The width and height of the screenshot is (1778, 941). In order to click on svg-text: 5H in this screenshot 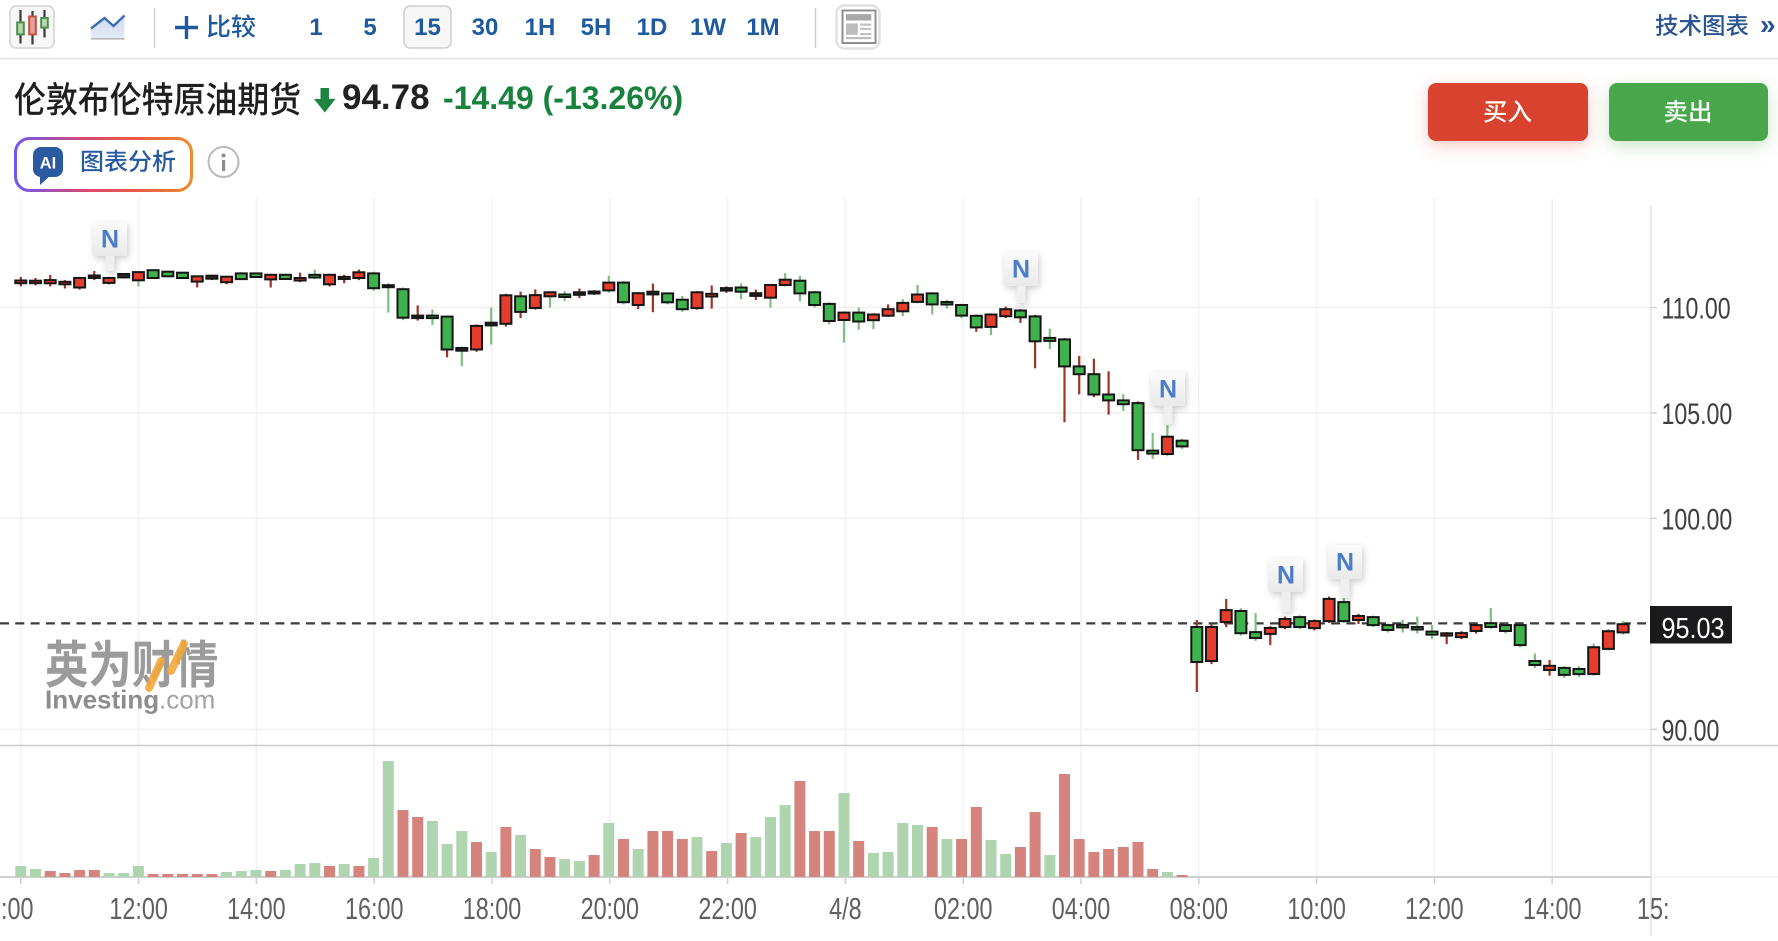, I will do `click(596, 27)`.